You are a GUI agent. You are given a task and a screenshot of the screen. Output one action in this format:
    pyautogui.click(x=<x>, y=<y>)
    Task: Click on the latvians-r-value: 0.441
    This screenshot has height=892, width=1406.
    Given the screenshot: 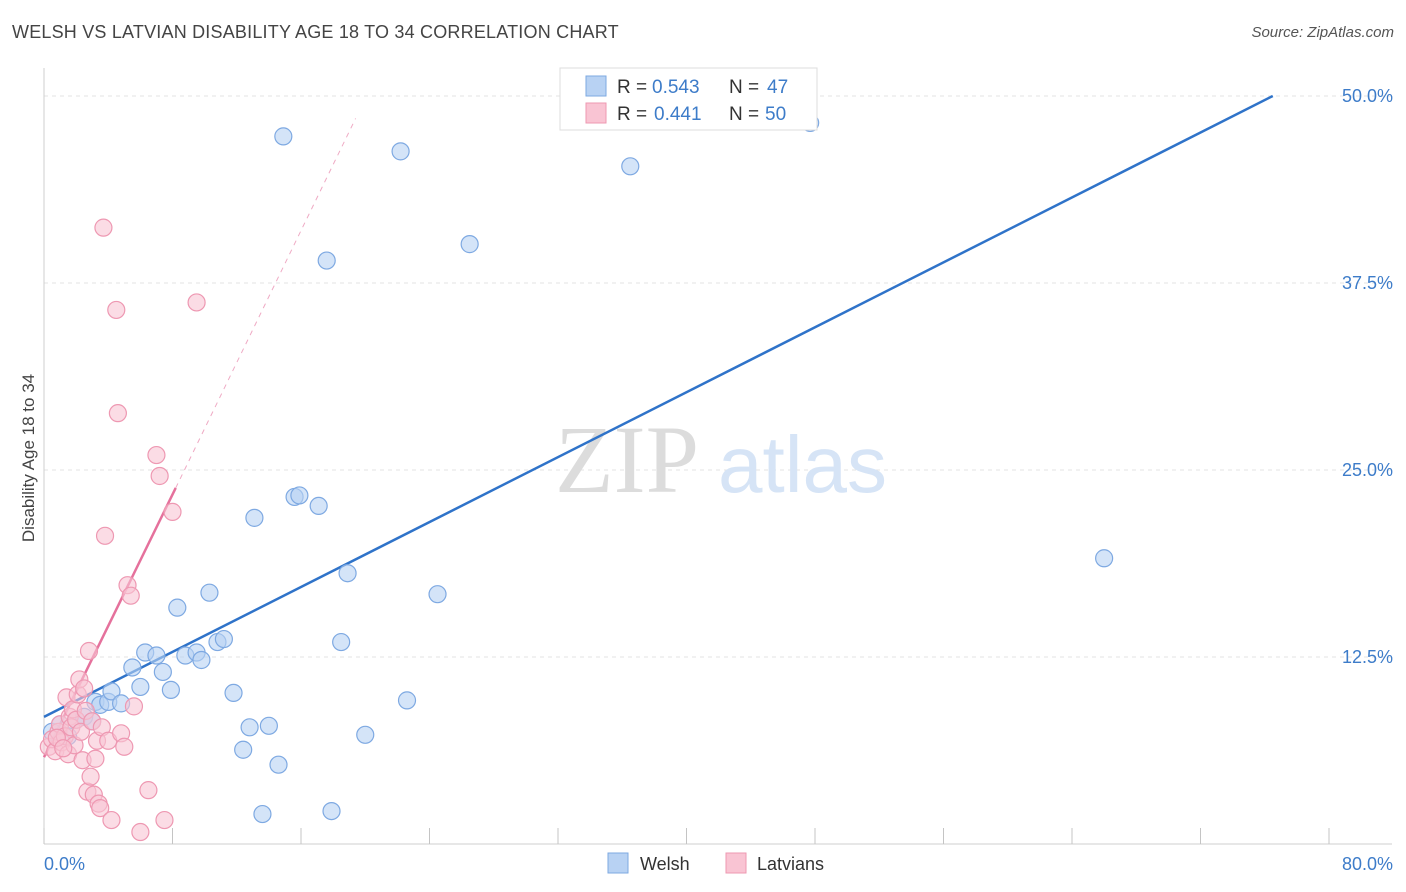 What is the action you would take?
    pyautogui.click(x=678, y=114)
    